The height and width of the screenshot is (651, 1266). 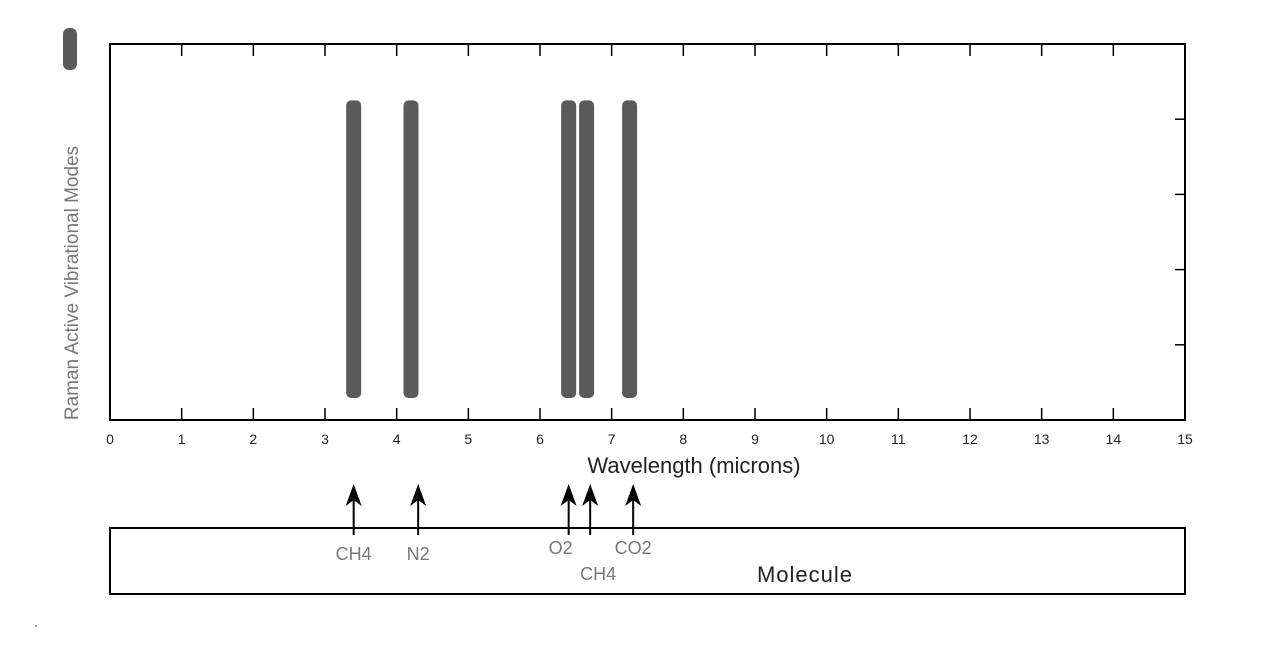 What do you see at coordinates (70, 49) in the screenshot?
I see `legend-swatch` at bounding box center [70, 49].